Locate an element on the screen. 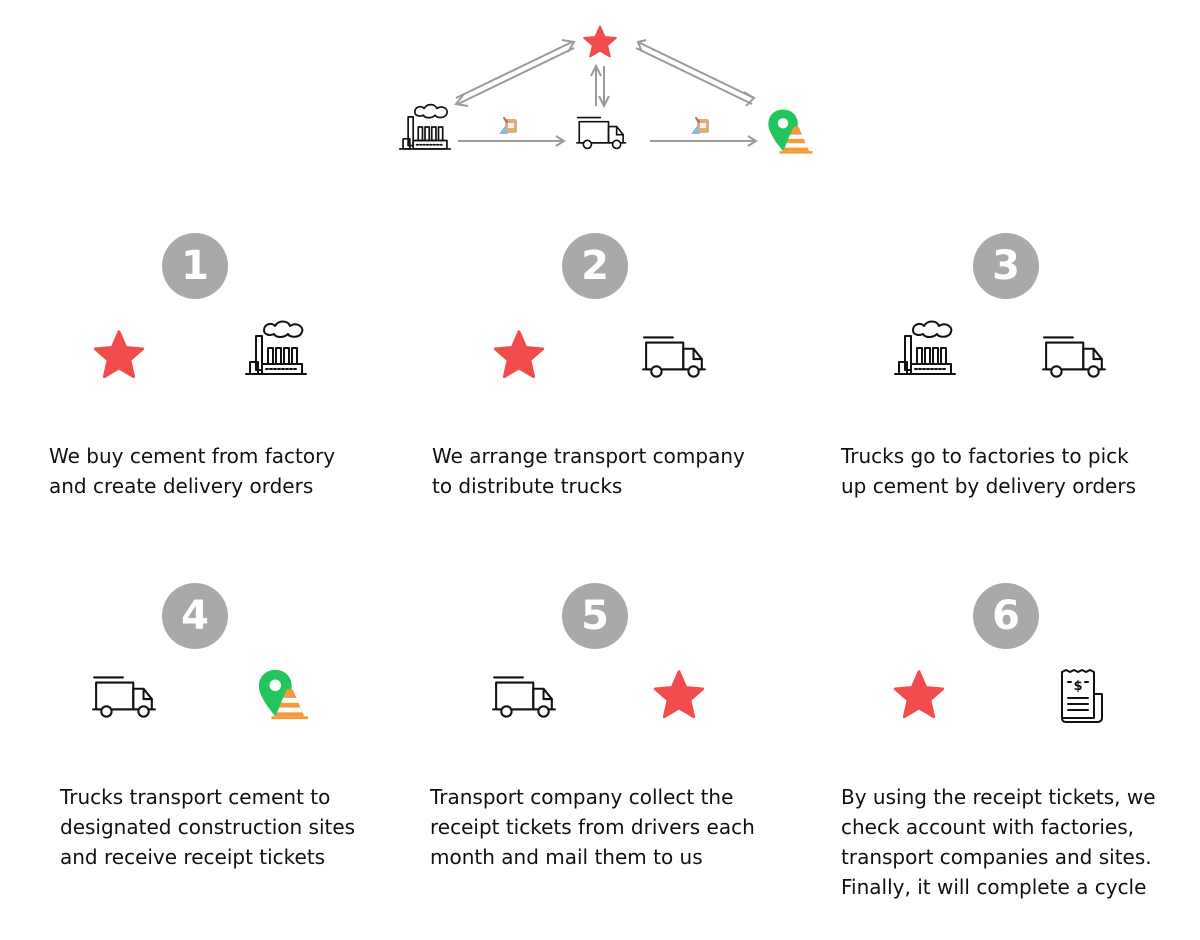 The image size is (1200, 940). step-description-line: and receive receipt tickets is located at coordinates (193, 857).